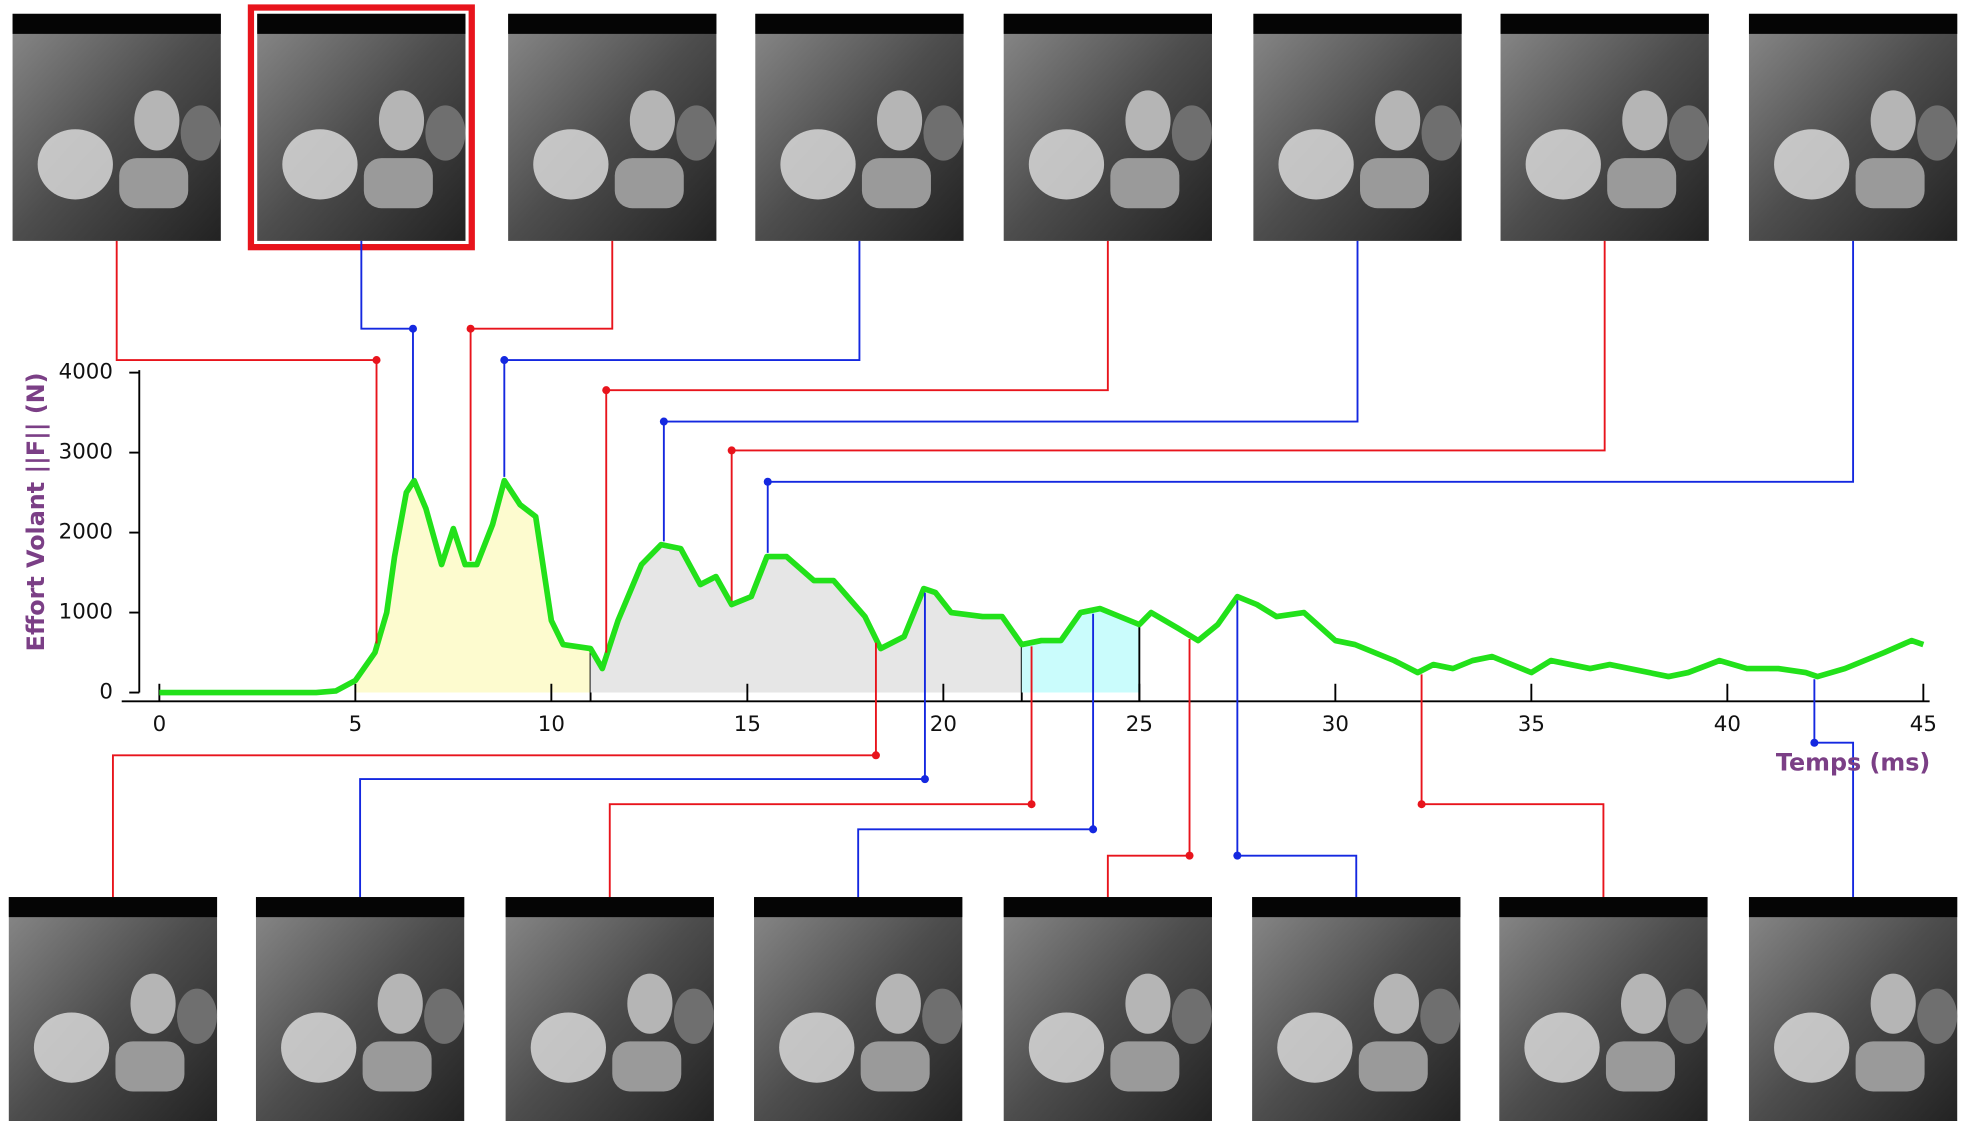 Image resolution: width=1961 pixels, height=1121 pixels. Describe the element at coordinates (86, 372) in the screenshot. I see `y-tick-label: 4000` at that location.